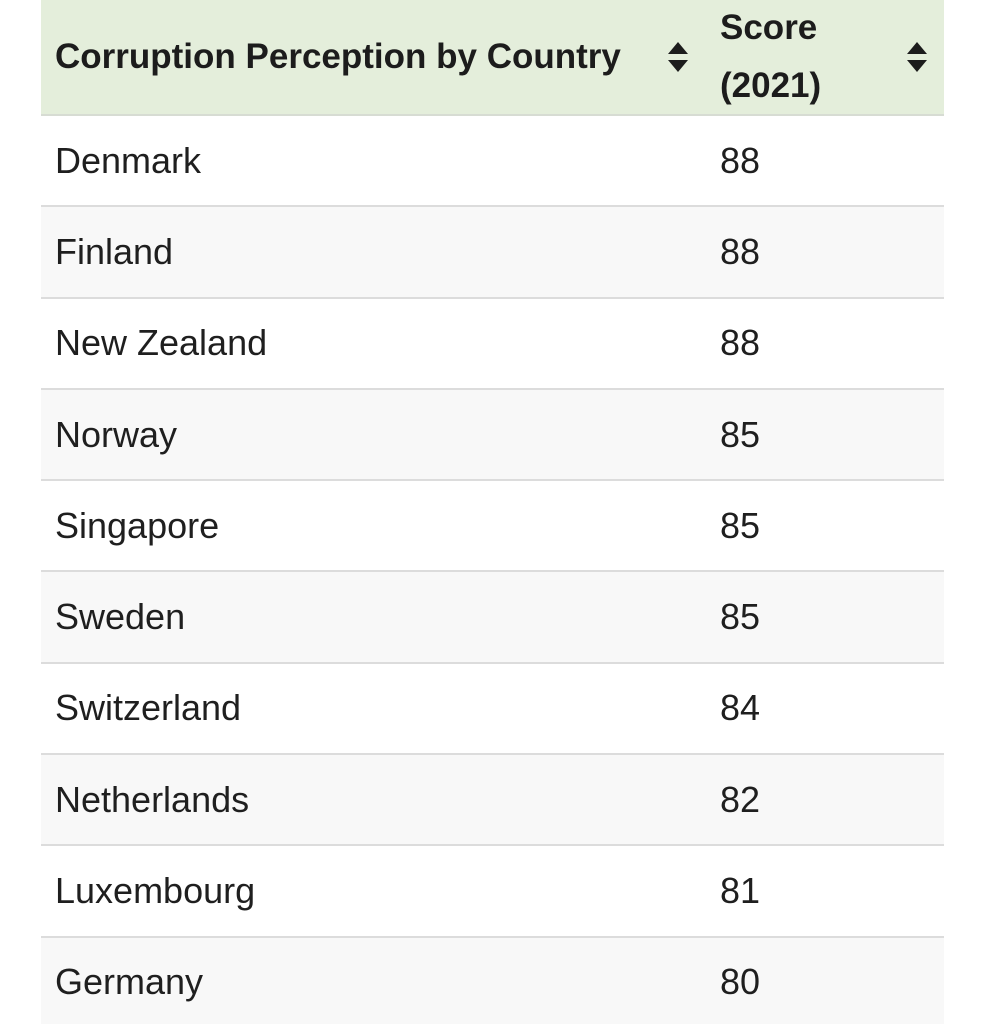 Image resolution: width=985 pixels, height=1024 pixels. I want to click on cell-country: Luxembourg, so click(155, 891).